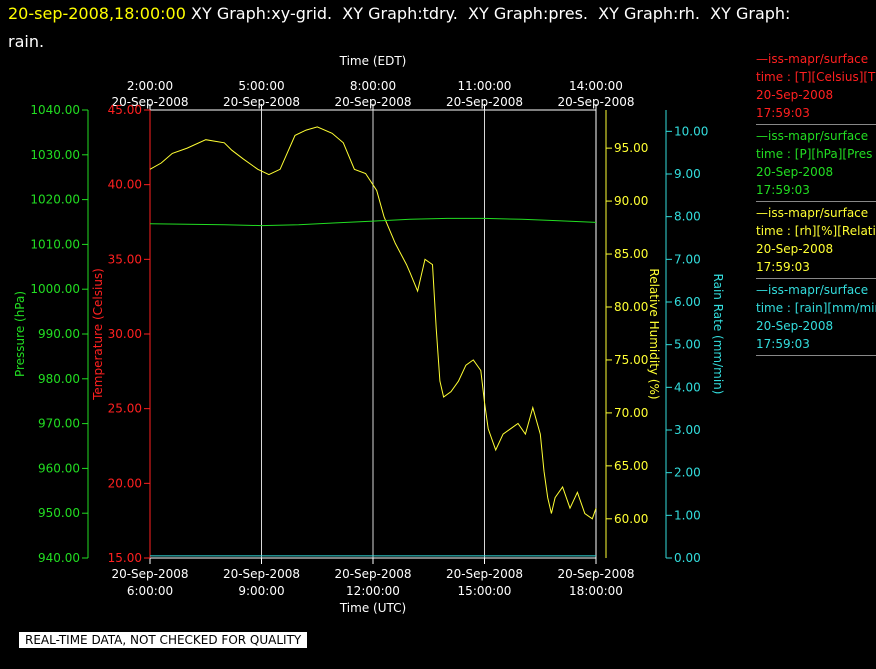 The height and width of the screenshot is (669, 876). Describe the element at coordinates (55, 289) in the screenshot. I see `y_pressure-tick-label: 1000.00` at that location.